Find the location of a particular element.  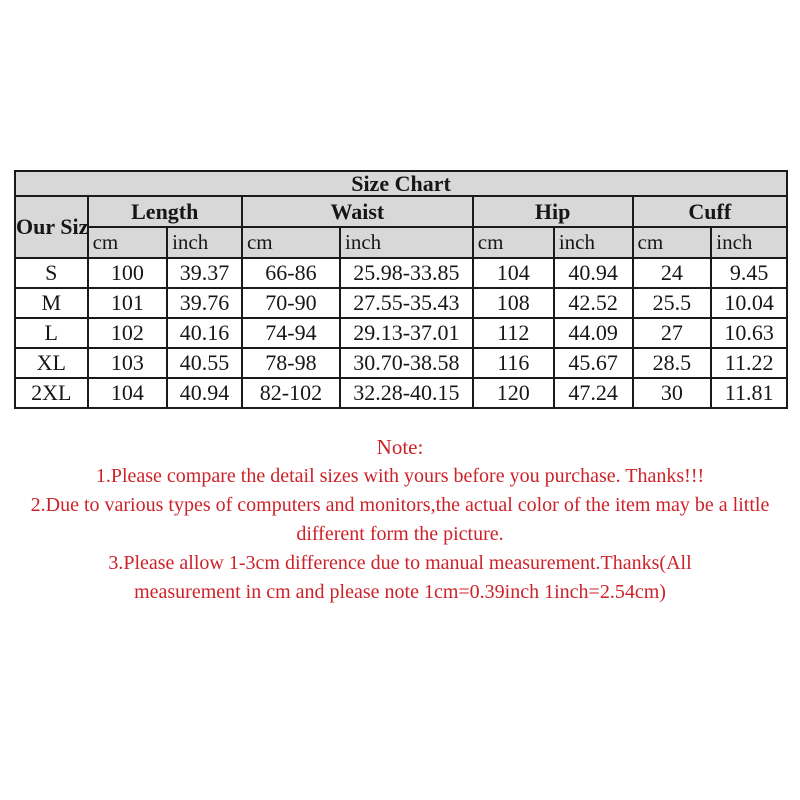

unit-header-cuff-cm: cm is located at coordinates (672, 243).